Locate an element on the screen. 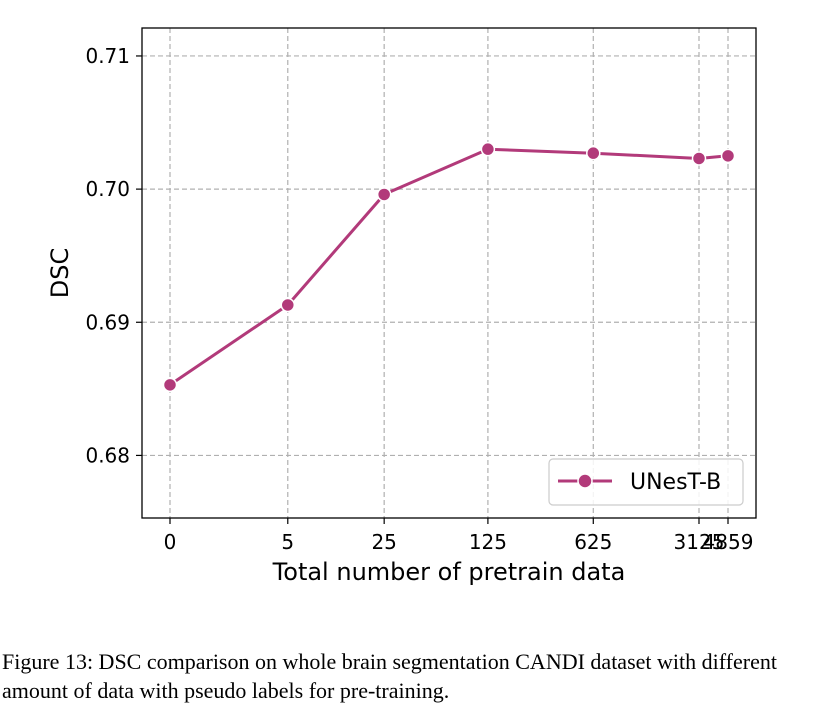 The height and width of the screenshot is (717, 821). y-tick-label: 0.69 is located at coordinates (107, 322).